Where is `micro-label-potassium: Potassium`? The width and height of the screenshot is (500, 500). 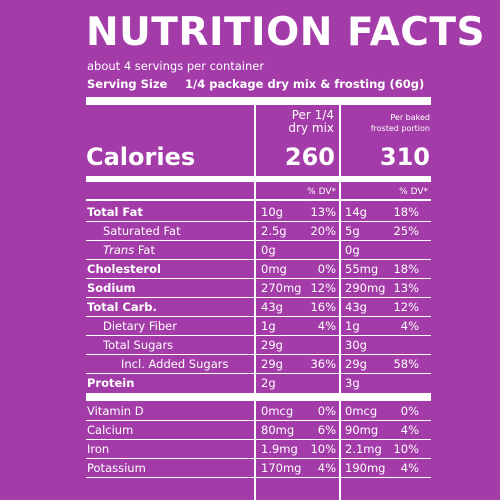 micro-label-potassium: Potassium is located at coordinates (116, 468).